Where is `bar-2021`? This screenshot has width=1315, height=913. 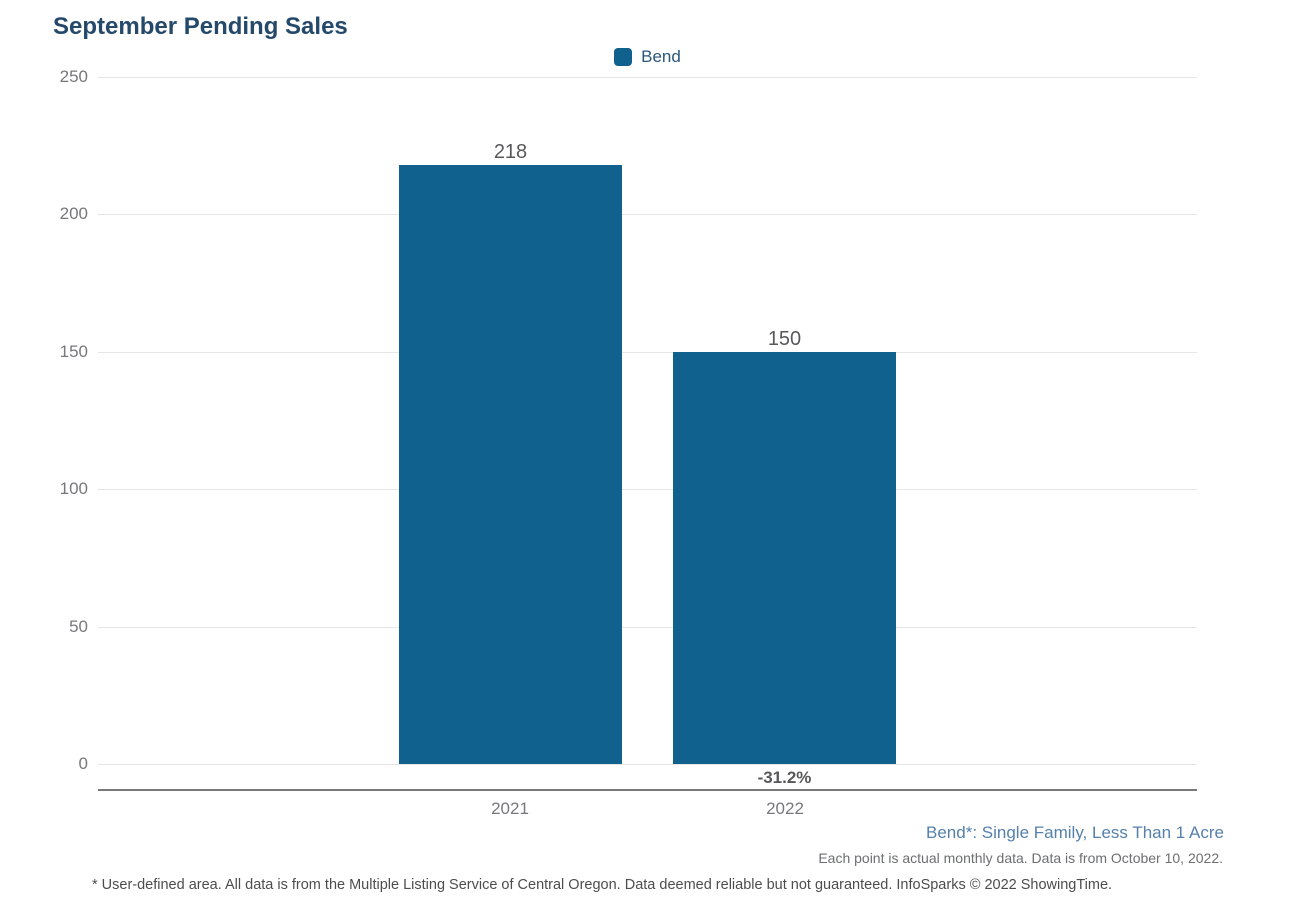 bar-2021 is located at coordinates (510, 464).